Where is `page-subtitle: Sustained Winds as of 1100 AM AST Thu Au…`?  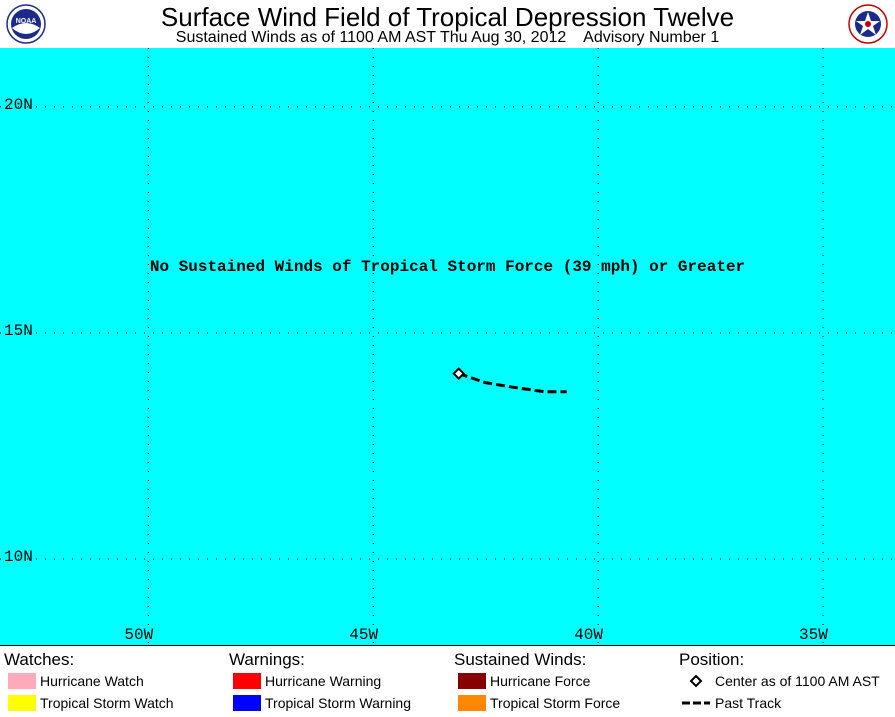
page-subtitle: Sustained Winds as of 1100 AM AST Thu Au… is located at coordinates (447, 37).